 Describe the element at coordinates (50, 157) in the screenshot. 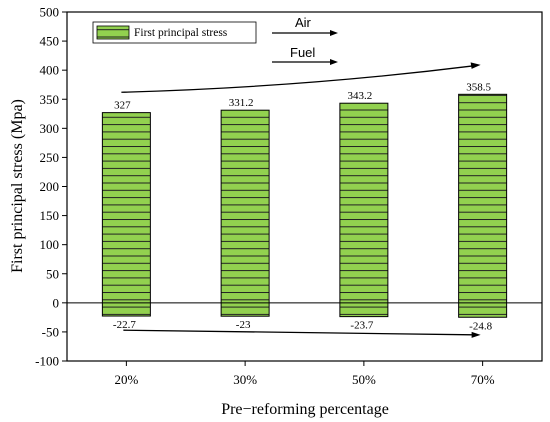

I see `y-tick-label: 250` at that location.